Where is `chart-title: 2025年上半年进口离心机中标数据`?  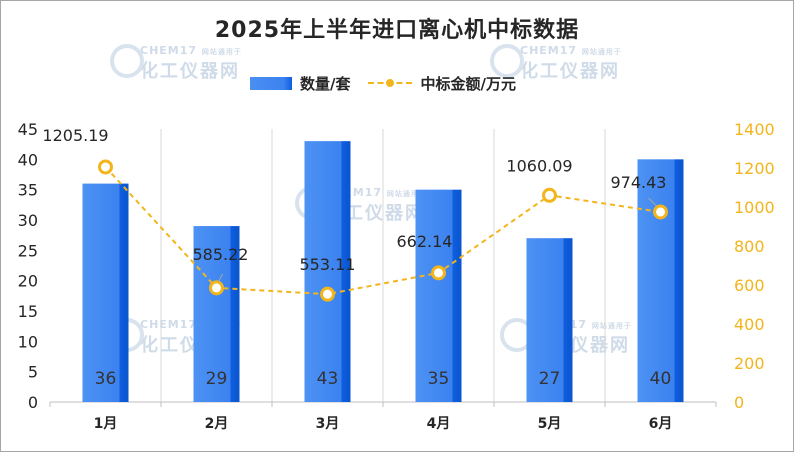 chart-title: 2025年上半年进口离心机中标数据 is located at coordinates (397, 30).